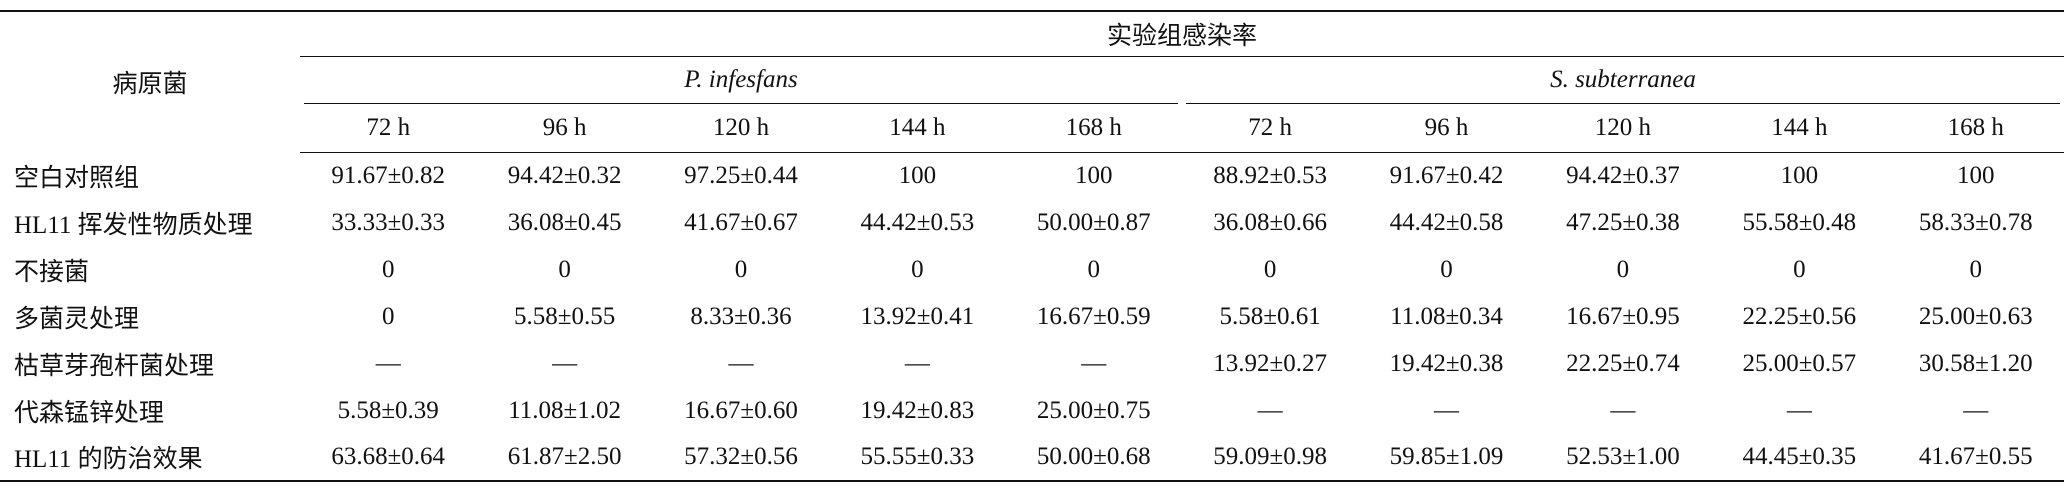  Describe the element at coordinates (917, 222) in the screenshot. I see `cell: 44.42±0.53` at that location.